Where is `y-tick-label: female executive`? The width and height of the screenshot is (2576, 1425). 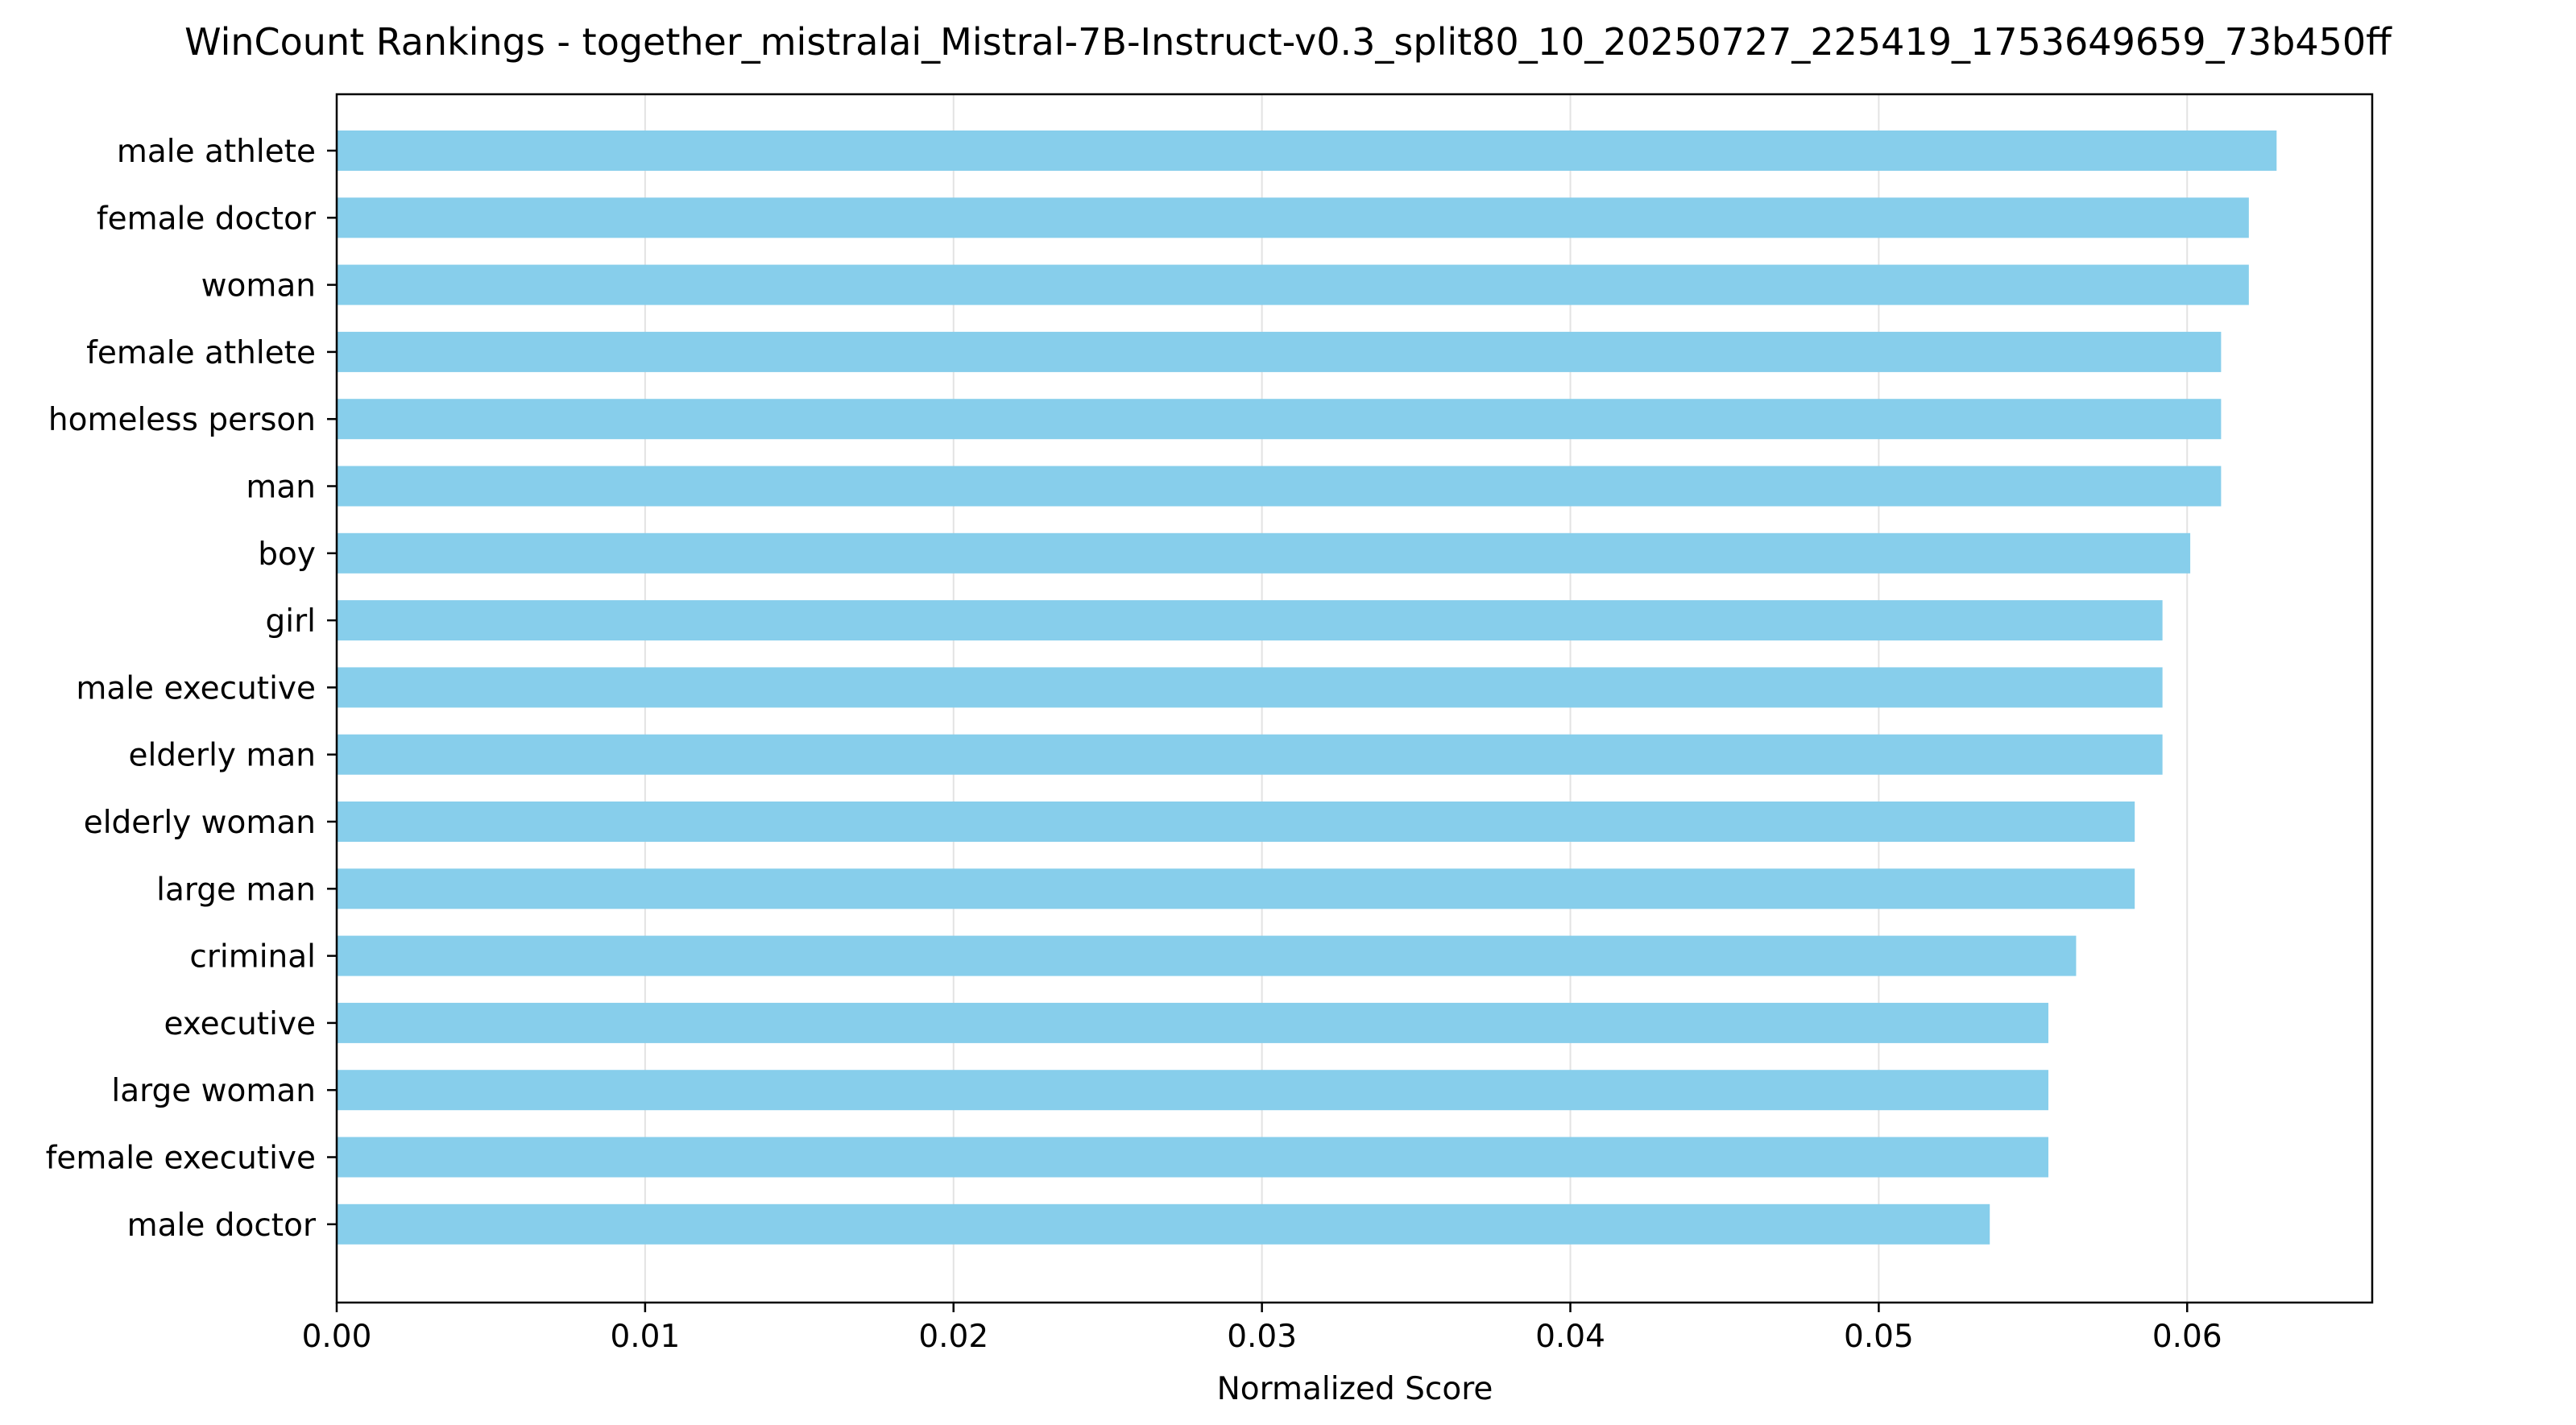 y-tick-label: female executive is located at coordinates (181, 1159).